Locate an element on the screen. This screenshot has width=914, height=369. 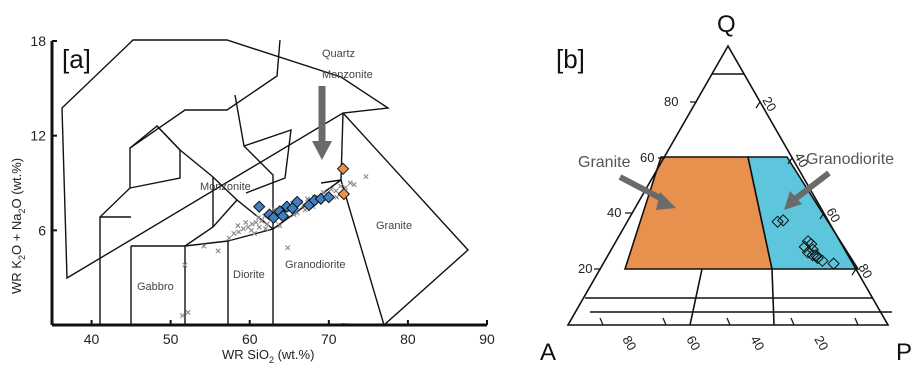
vertex-label-p: P is located at coordinates (904, 352).